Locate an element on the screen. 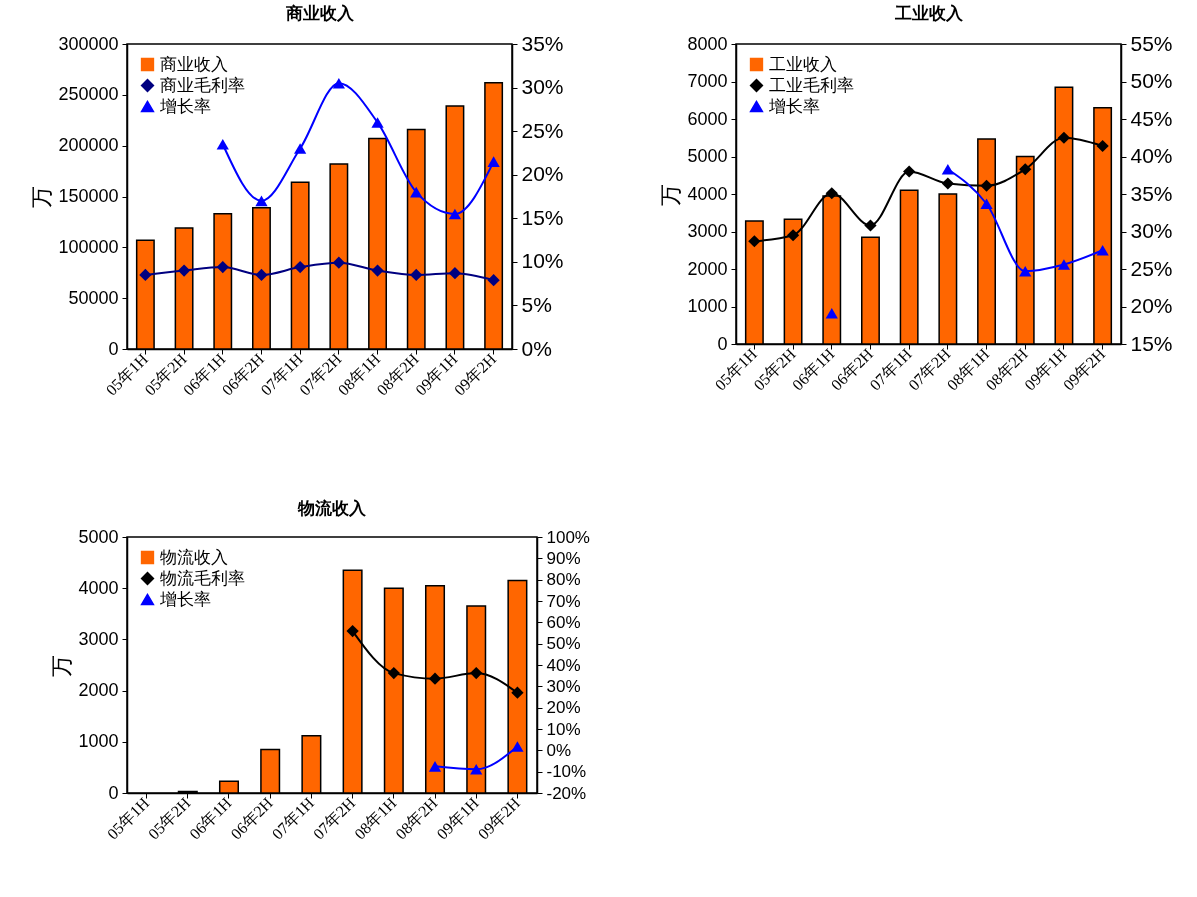  y2-tick-label: 55% is located at coordinates (1151, 43).